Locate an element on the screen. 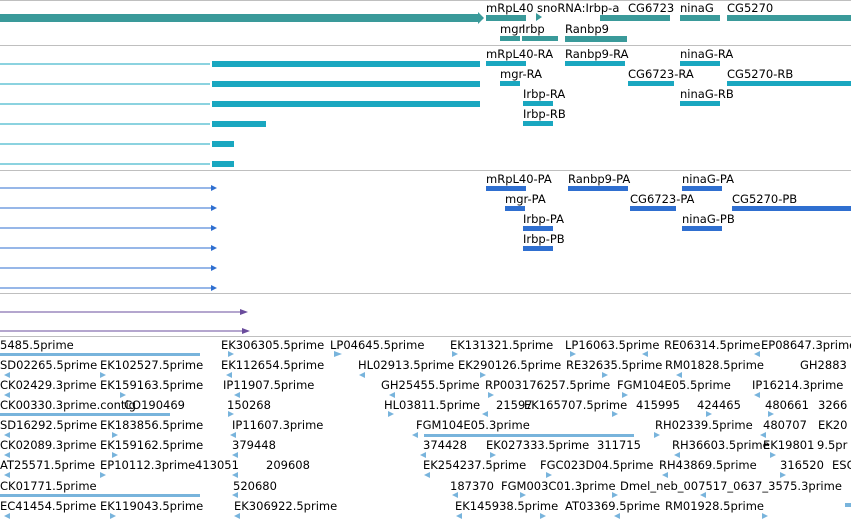 The width and height of the screenshot is (851, 521). est-label: RM01928.5prime is located at coordinates (714, 506).